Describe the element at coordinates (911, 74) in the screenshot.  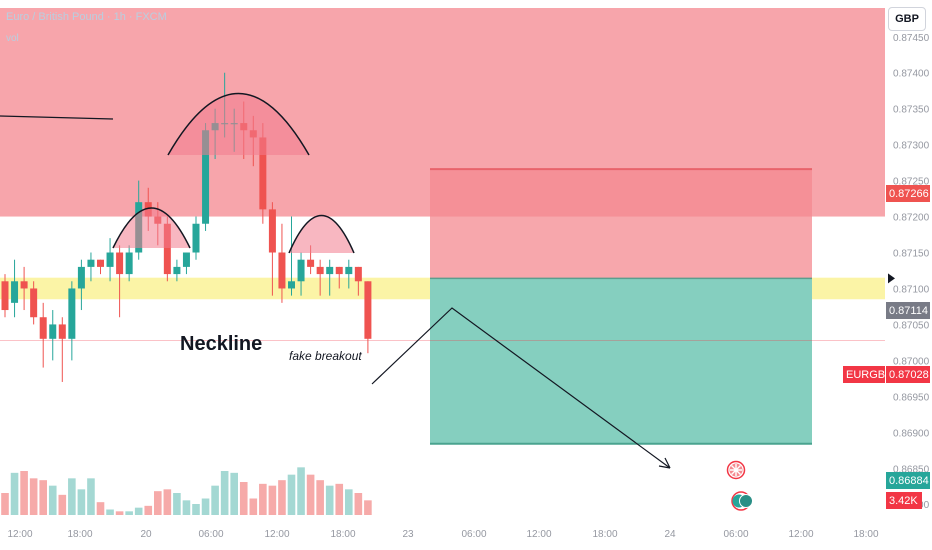
I see `price-tick-label: 0.87400` at that location.